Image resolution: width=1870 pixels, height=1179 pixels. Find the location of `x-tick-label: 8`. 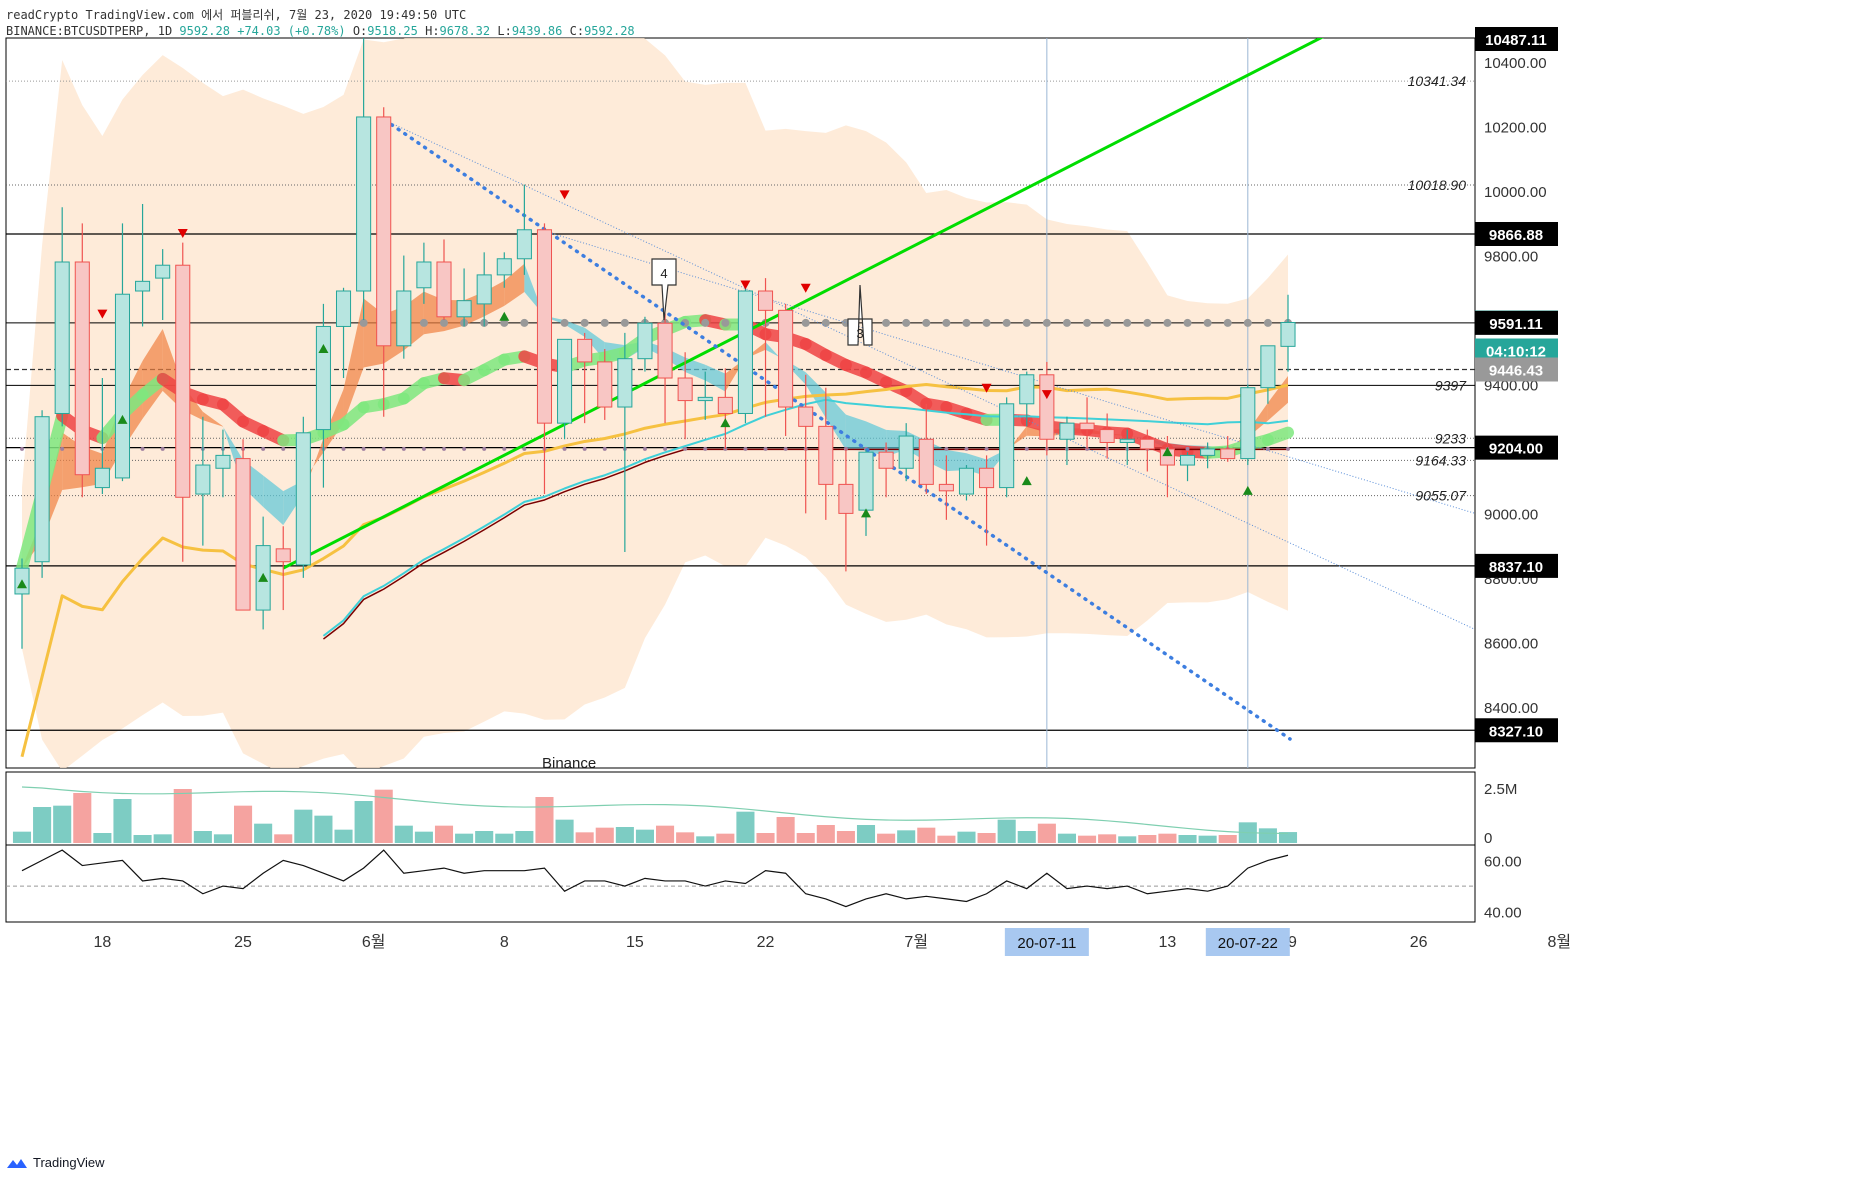

x-tick-label: 8 is located at coordinates (504, 942).